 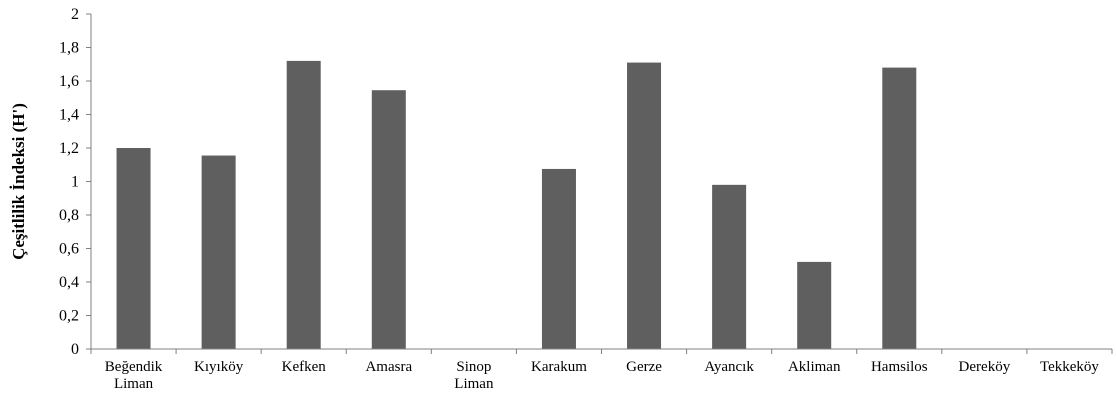 What do you see at coordinates (729, 367) in the screenshot?
I see `x-tick-label: Ayancık` at bounding box center [729, 367].